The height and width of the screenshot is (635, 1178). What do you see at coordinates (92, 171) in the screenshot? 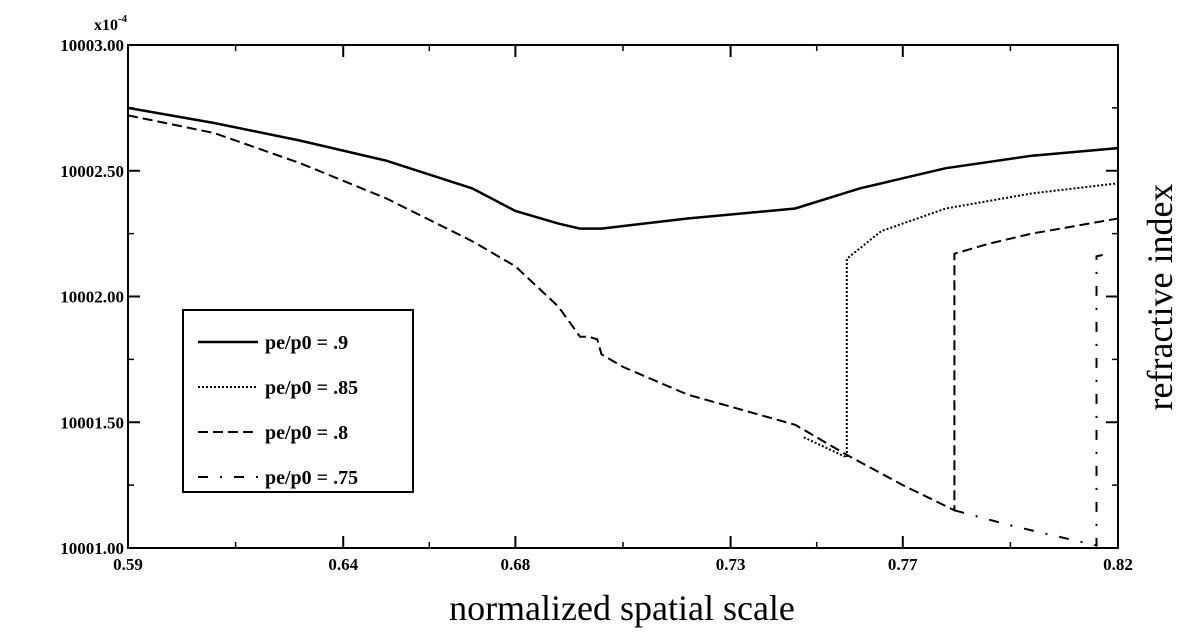
I see `y-tick-label: 10002.50` at bounding box center [92, 171].